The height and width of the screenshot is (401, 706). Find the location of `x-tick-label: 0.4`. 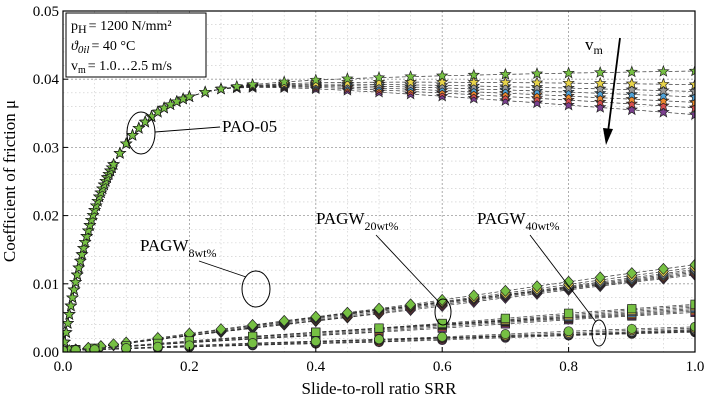

x-tick-label: 0.4 is located at coordinates (315, 367).